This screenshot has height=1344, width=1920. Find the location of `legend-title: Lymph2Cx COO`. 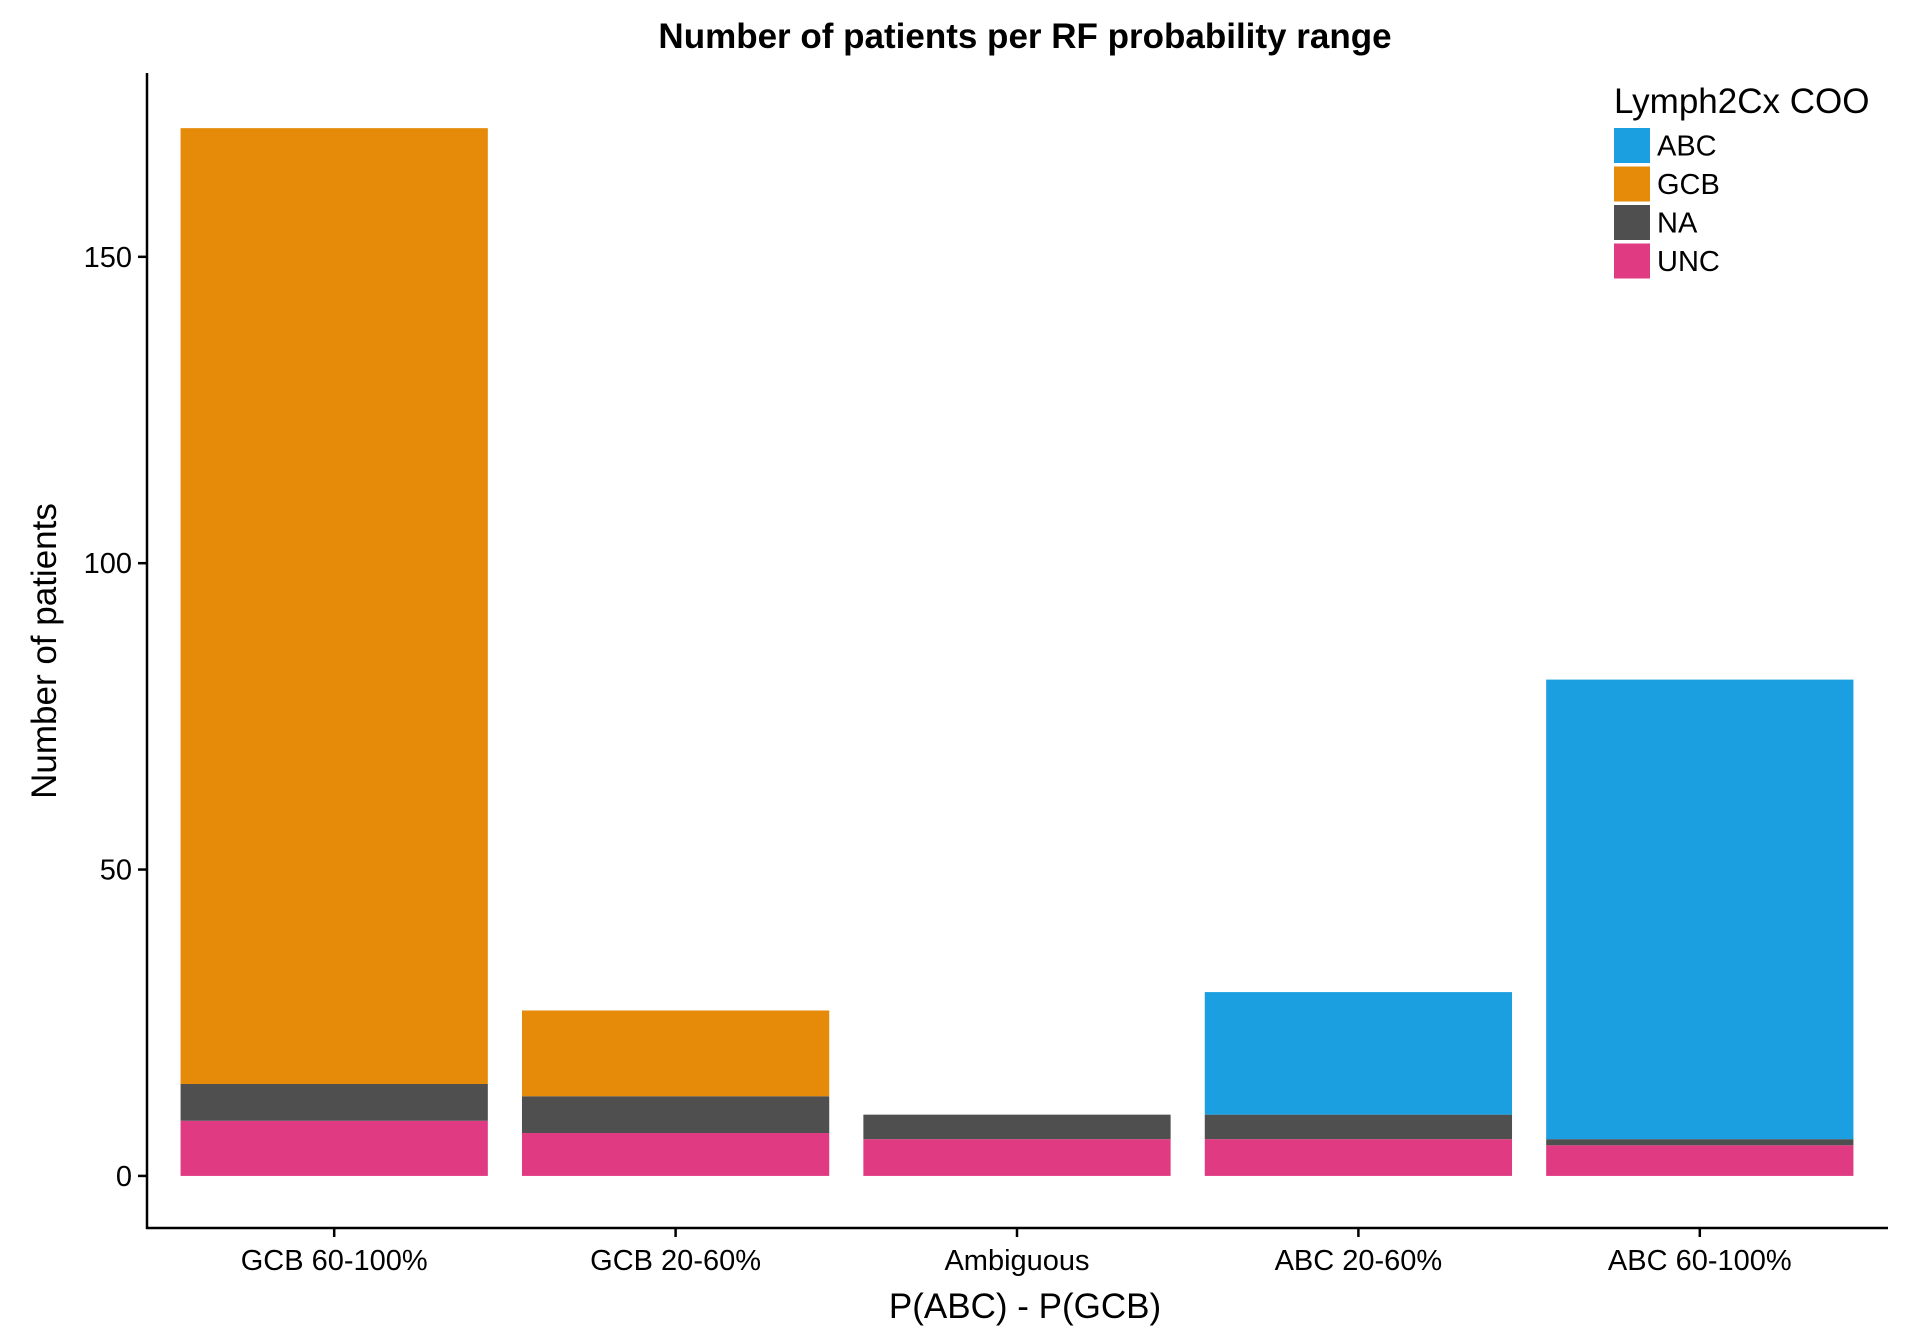

legend-title: Lymph2Cx COO is located at coordinates (1741, 101).